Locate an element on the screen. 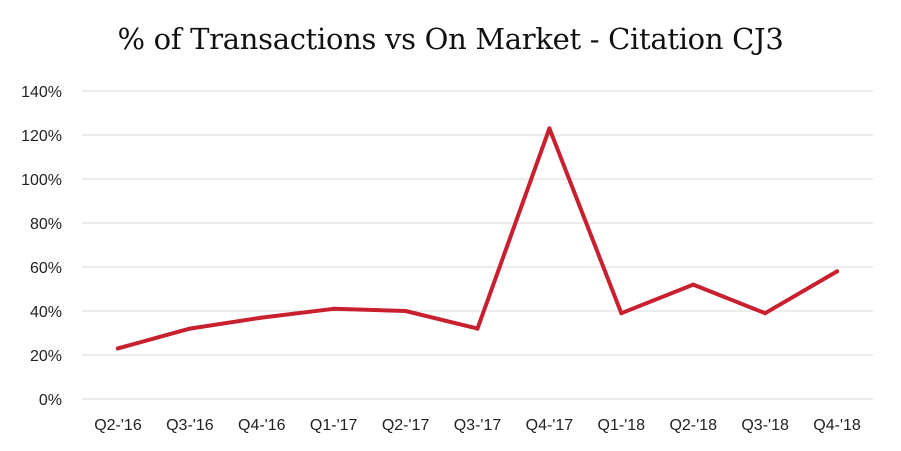 The width and height of the screenshot is (901, 451). x-tick-label: Q4-'17 is located at coordinates (550, 425).